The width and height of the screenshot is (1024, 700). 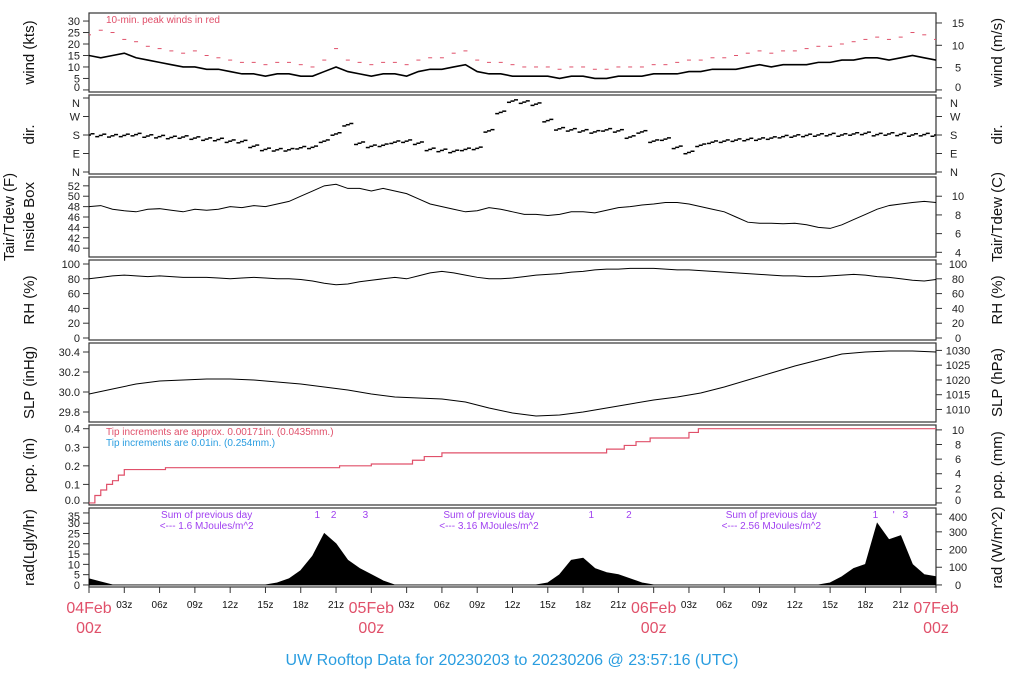 What do you see at coordinates (75, 118) in the screenshot?
I see `y-tick-label: W` at bounding box center [75, 118].